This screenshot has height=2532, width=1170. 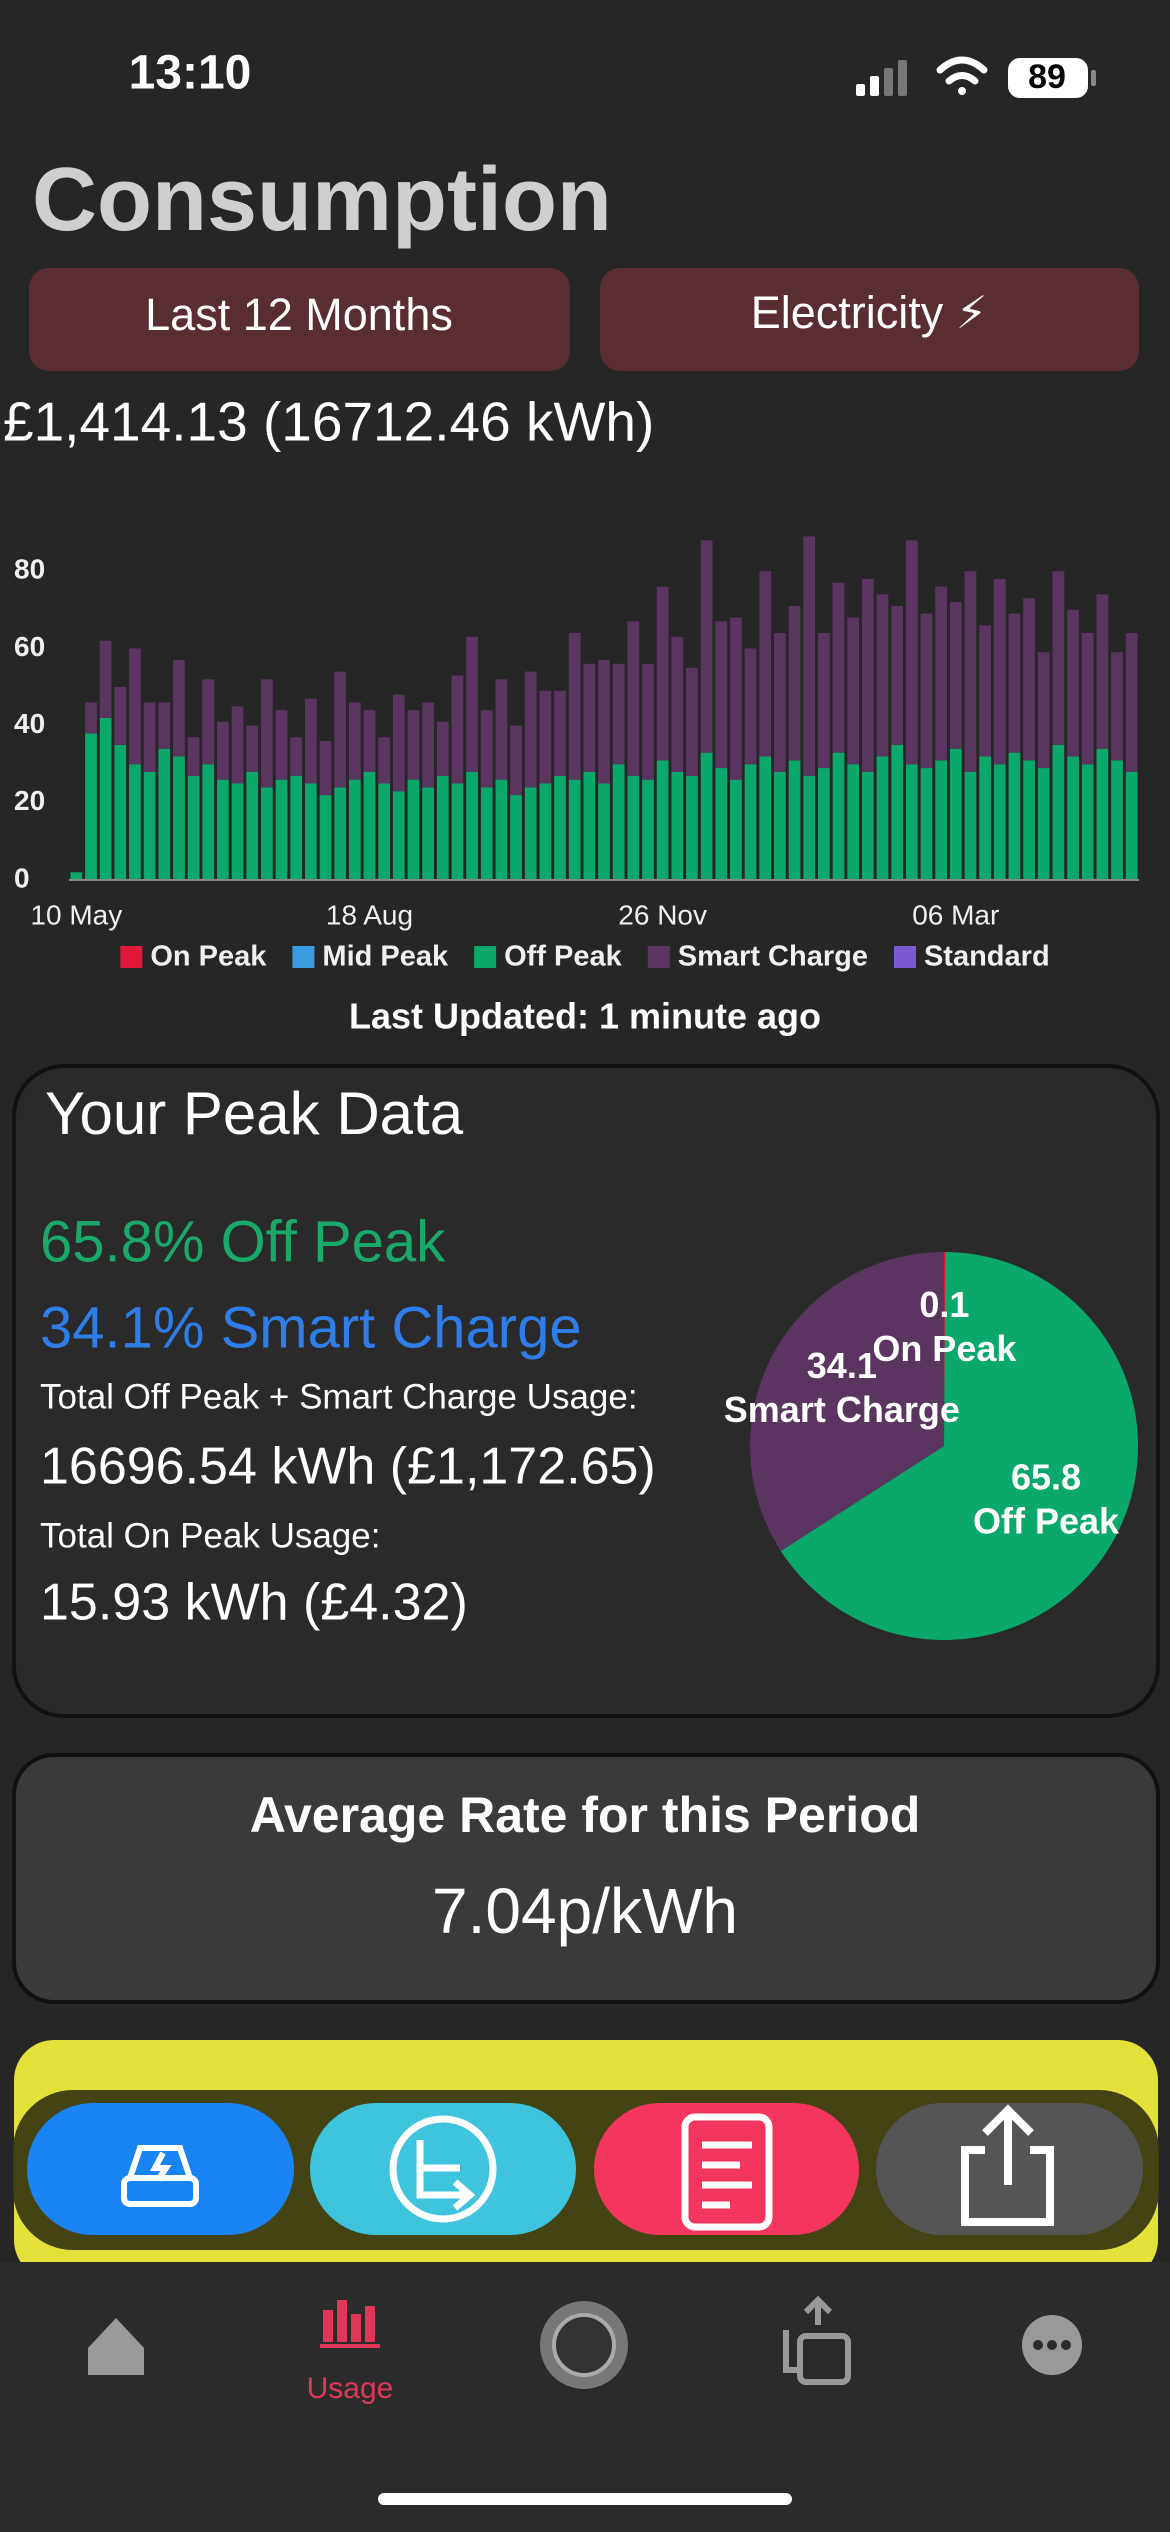 What do you see at coordinates (585, 1815) in the screenshot?
I see `average-card-title: Average Rate for this Period` at bounding box center [585, 1815].